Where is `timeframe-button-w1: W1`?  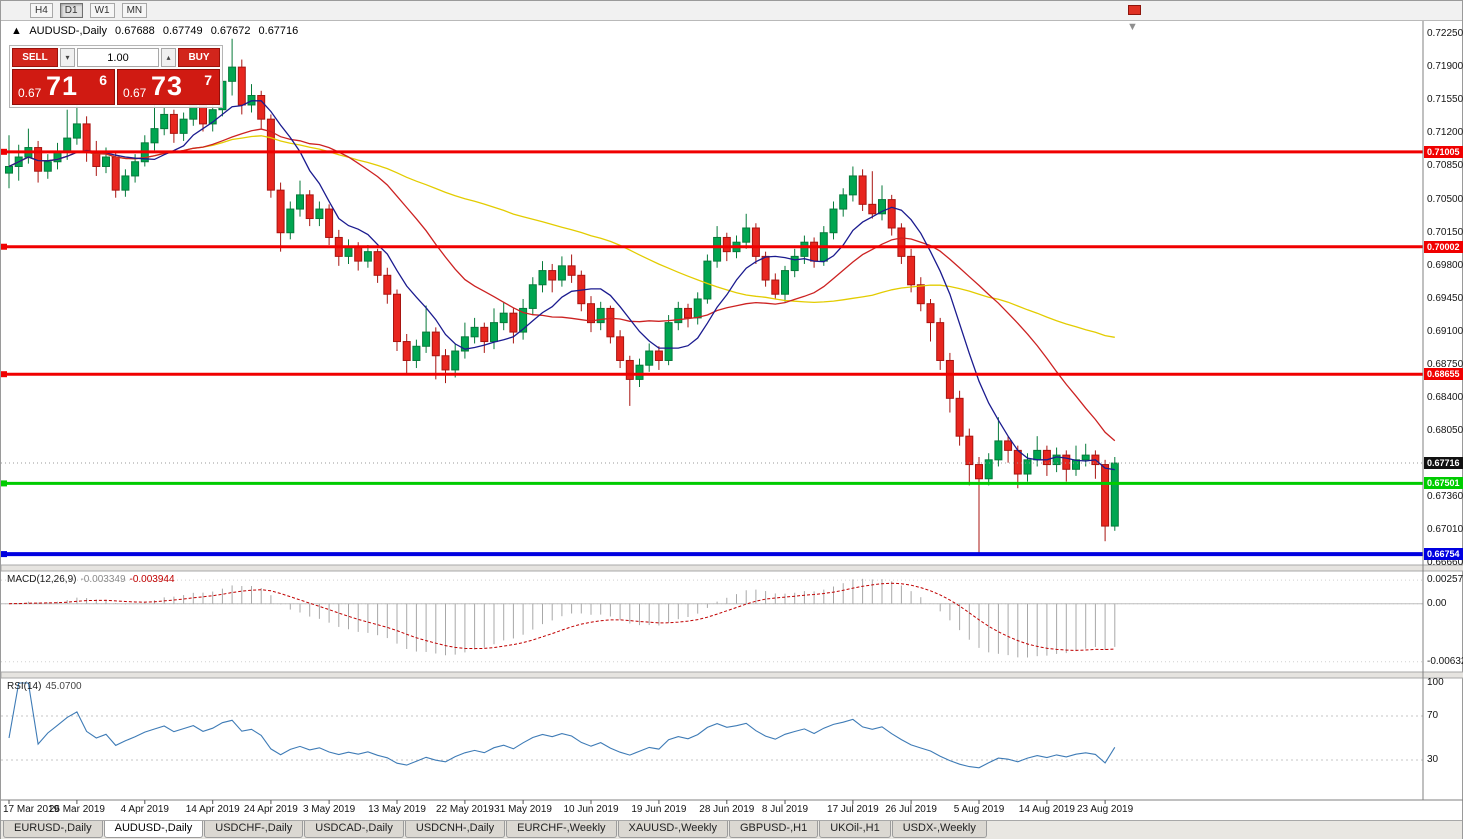
timeframe-button-w1: W1 is located at coordinates (102, 10).